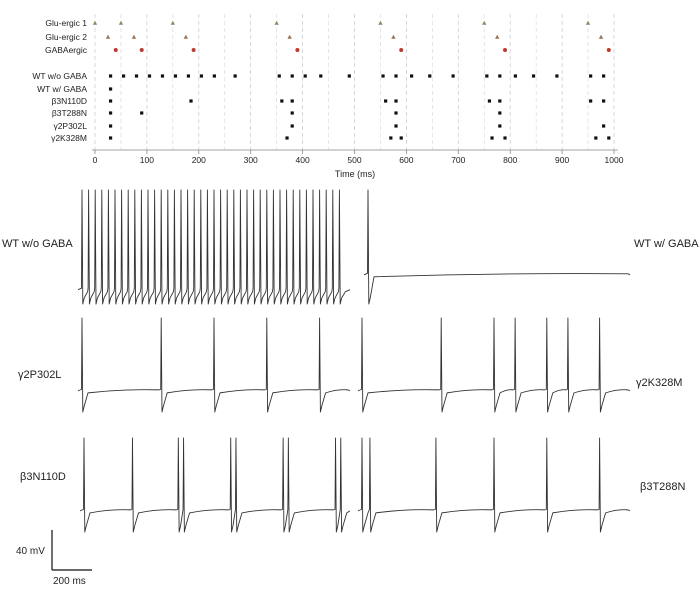  Describe the element at coordinates (666, 244) in the screenshot. I see `panel-label-wt-with-gaba: WT w/ GABA` at that location.